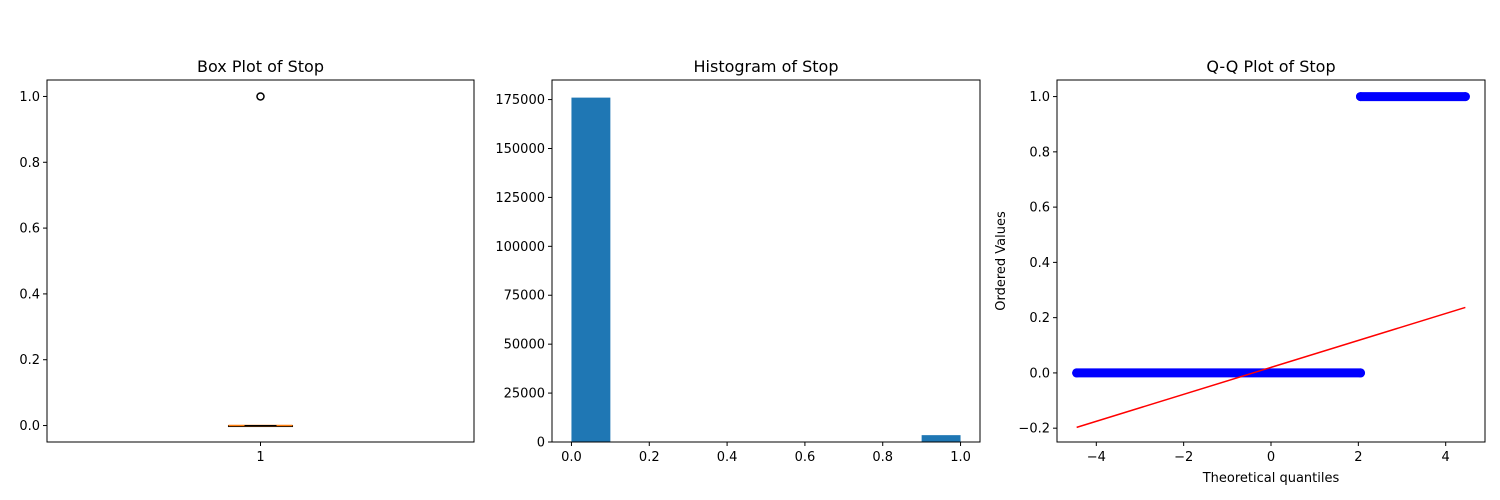  Describe the element at coordinates (1271, 457) in the screenshot. I see `qq-plot-xtick-label: 0` at that location.